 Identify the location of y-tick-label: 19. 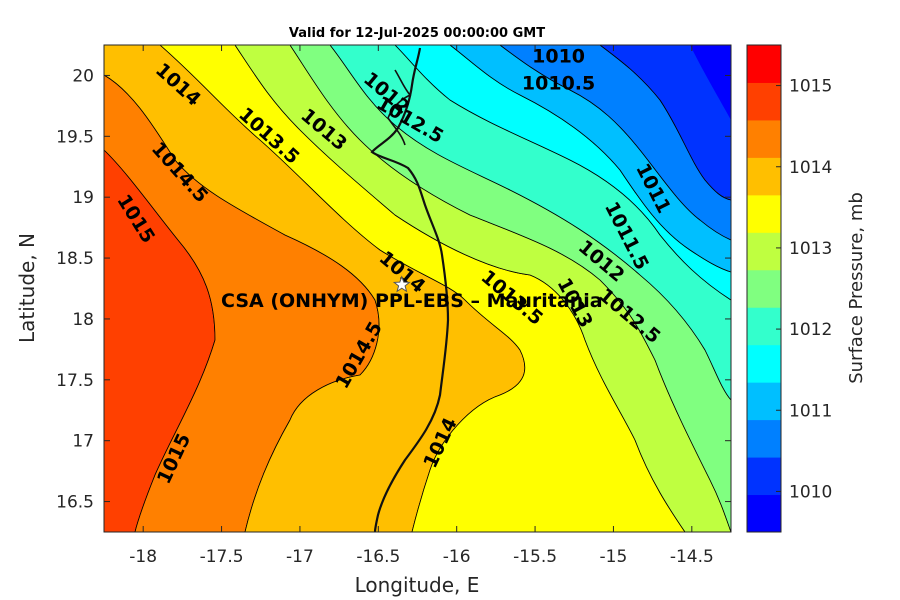
(83, 198).